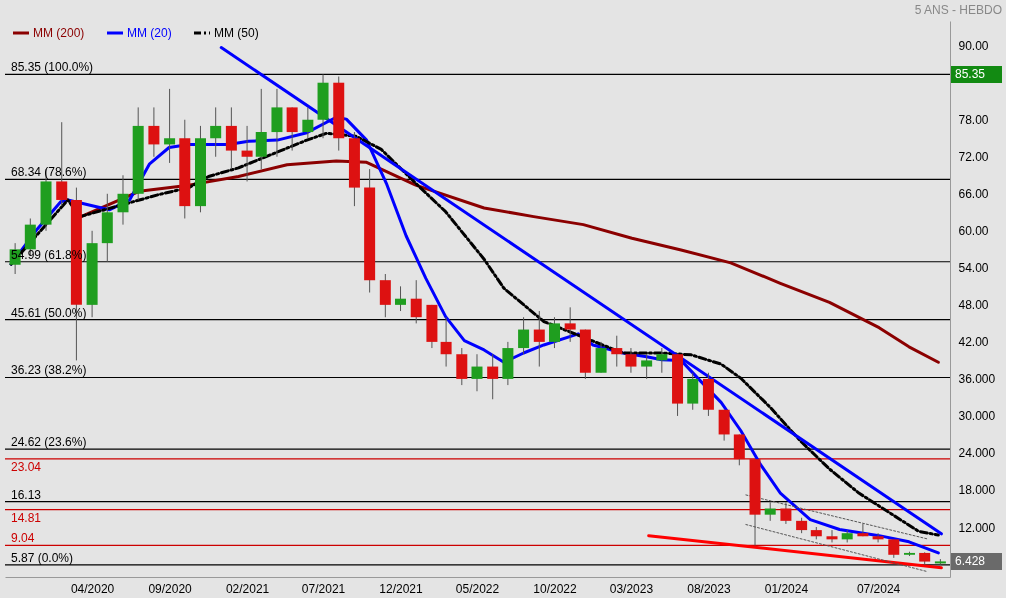 The width and height of the screenshot is (1014, 613). I want to click on ref-line-label: 5.87 (0.0%), so click(42, 557).